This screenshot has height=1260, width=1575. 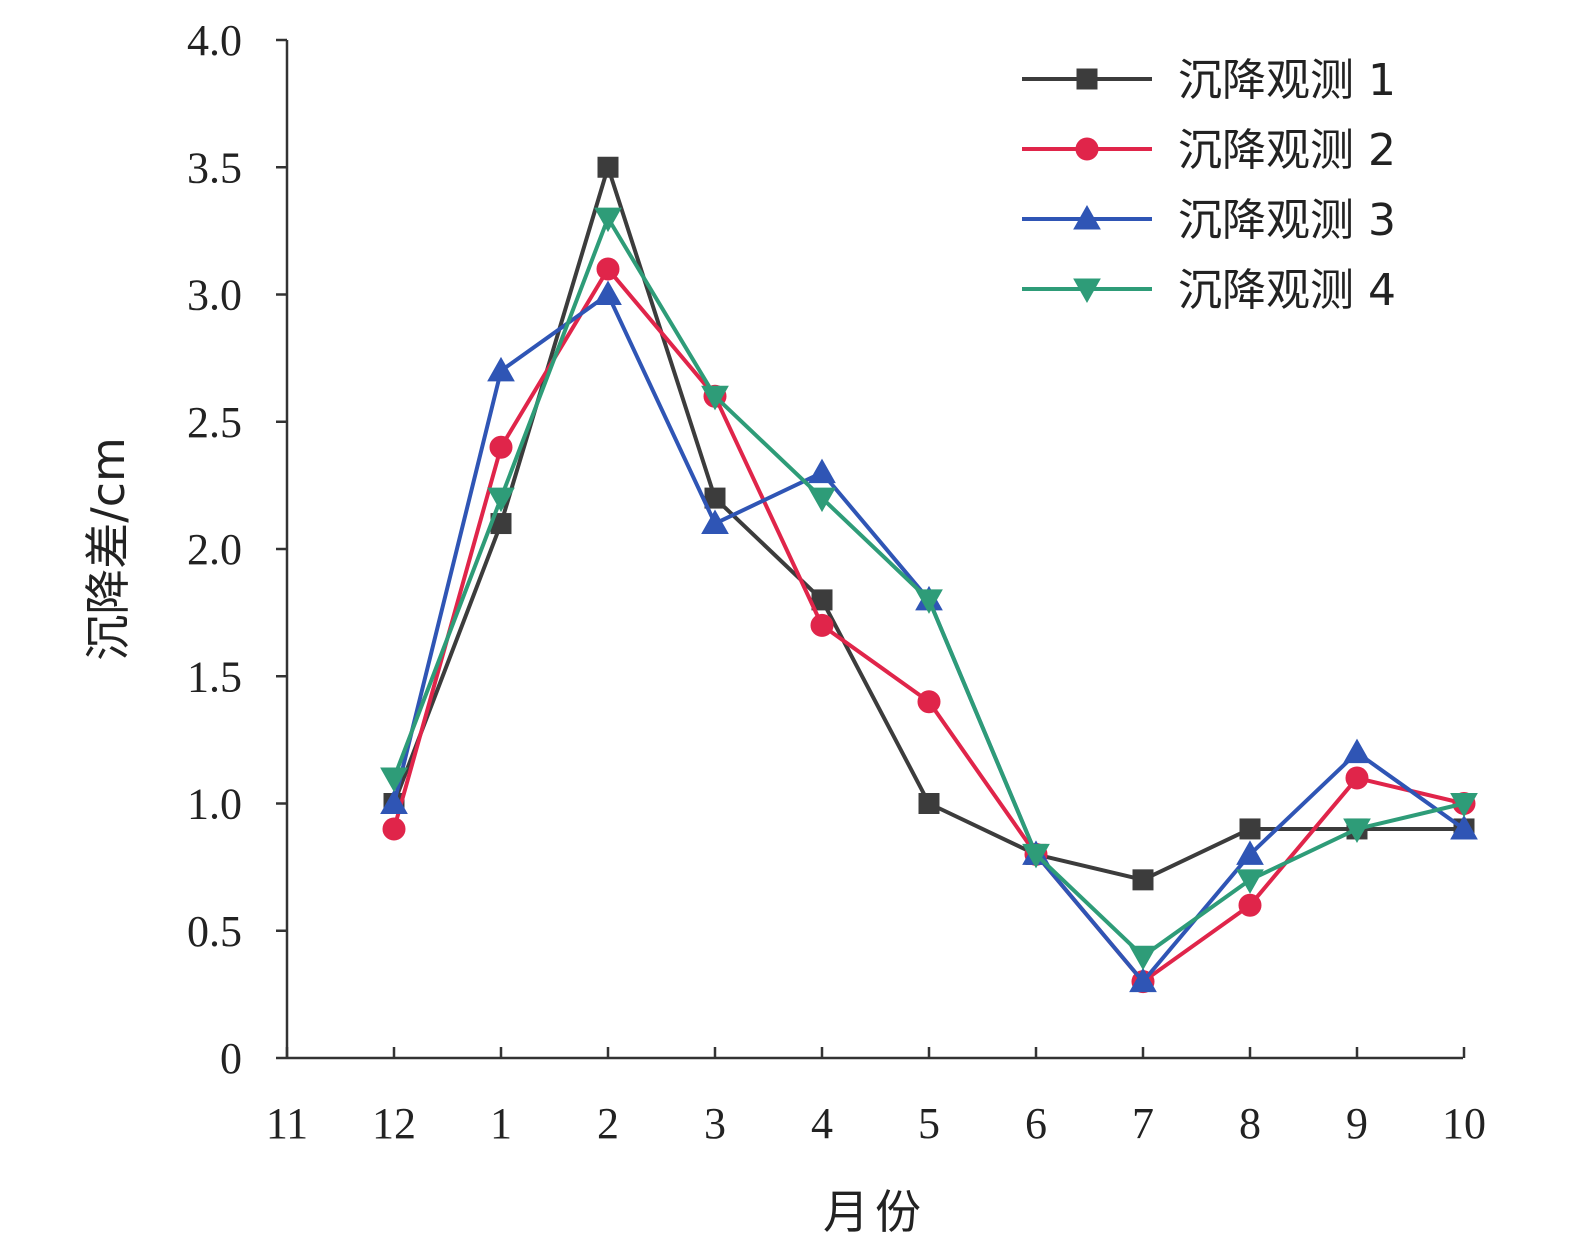 What do you see at coordinates (214, 40) in the screenshot?
I see `y-tick-label: 4.0` at bounding box center [214, 40].